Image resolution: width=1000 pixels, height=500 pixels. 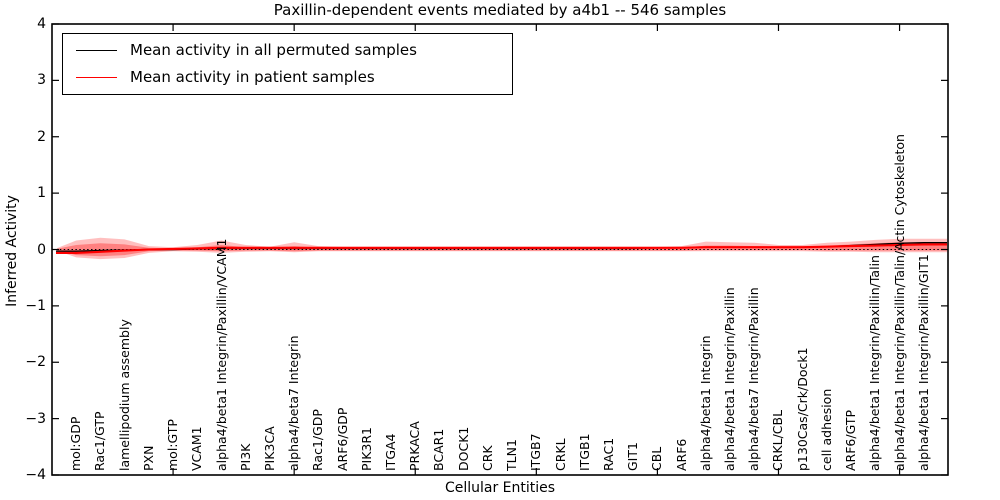 What do you see at coordinates (294, 403) in the screenshot?
I see `x-tick-label: alpha4/beta7 Integrin` at bounding box center [294, 403].